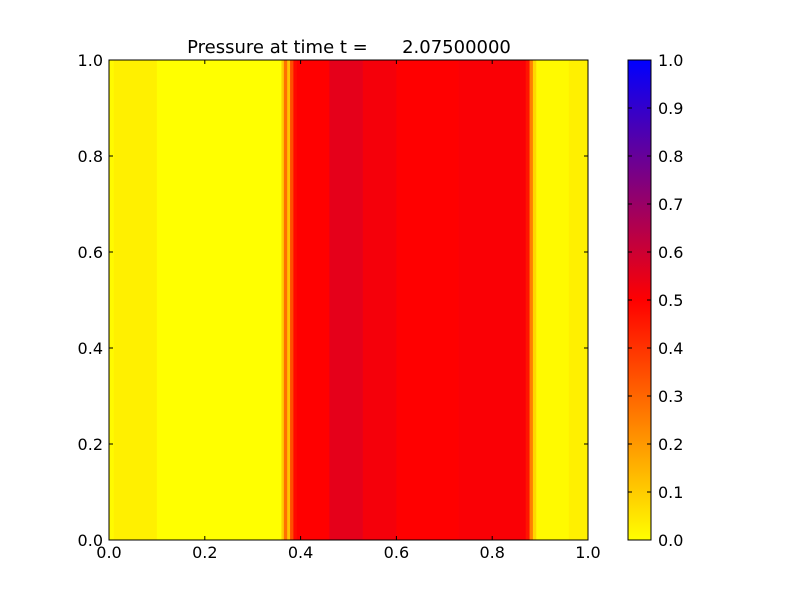 This screenshot has height=600, width=800. Describe the element at coordinates (670, 444) in the screenshot. I see `colorbar-tick-label: 0.2` at that location.